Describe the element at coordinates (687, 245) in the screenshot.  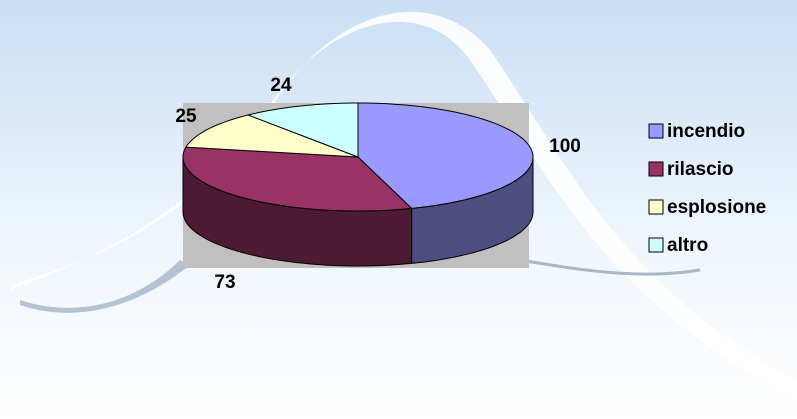
I see `legend-label: altro` at that location.